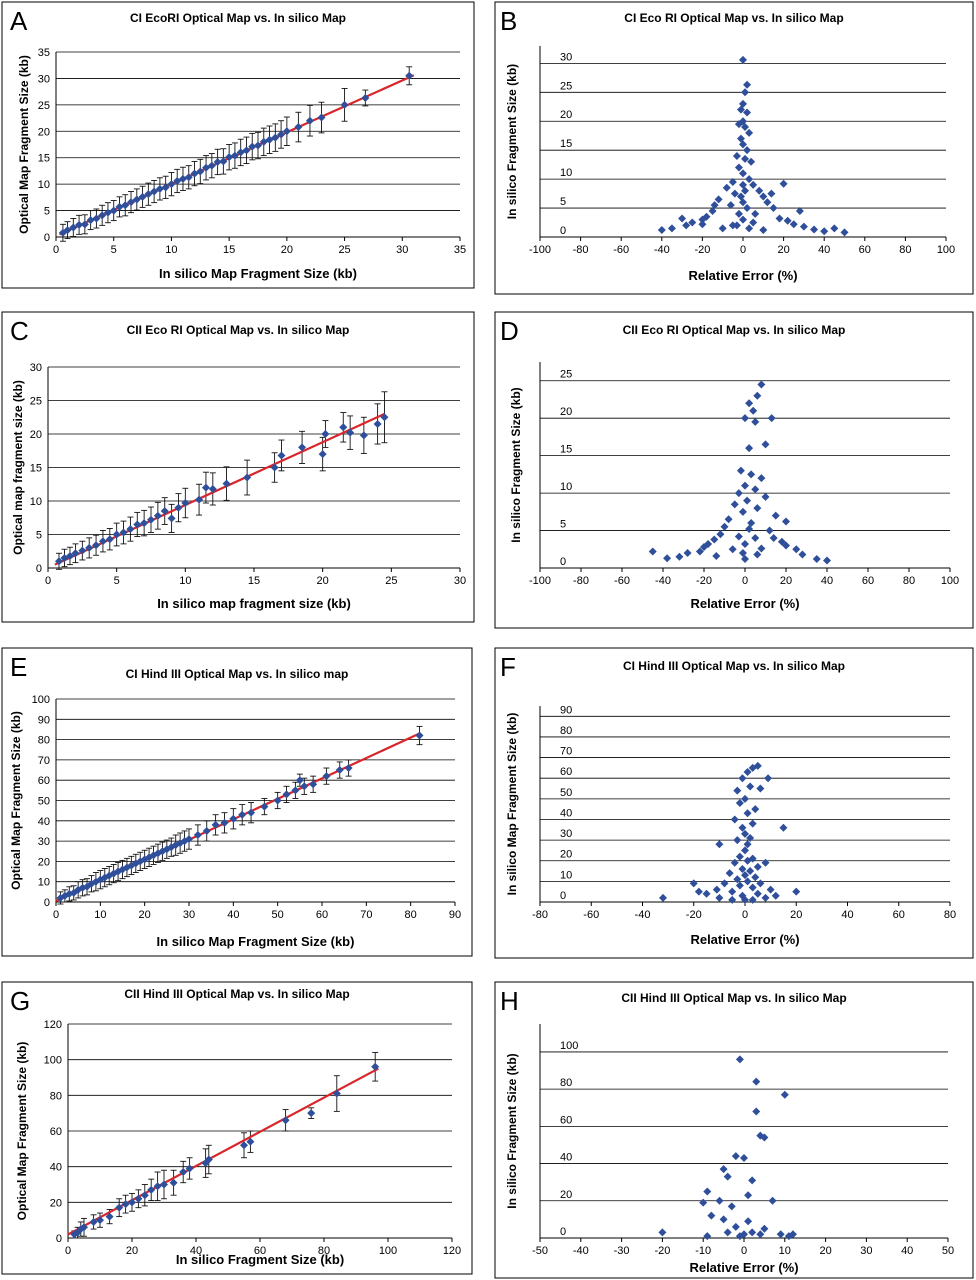  I want to click on x-axis-label: Relative Error (%), so click(744, 603).